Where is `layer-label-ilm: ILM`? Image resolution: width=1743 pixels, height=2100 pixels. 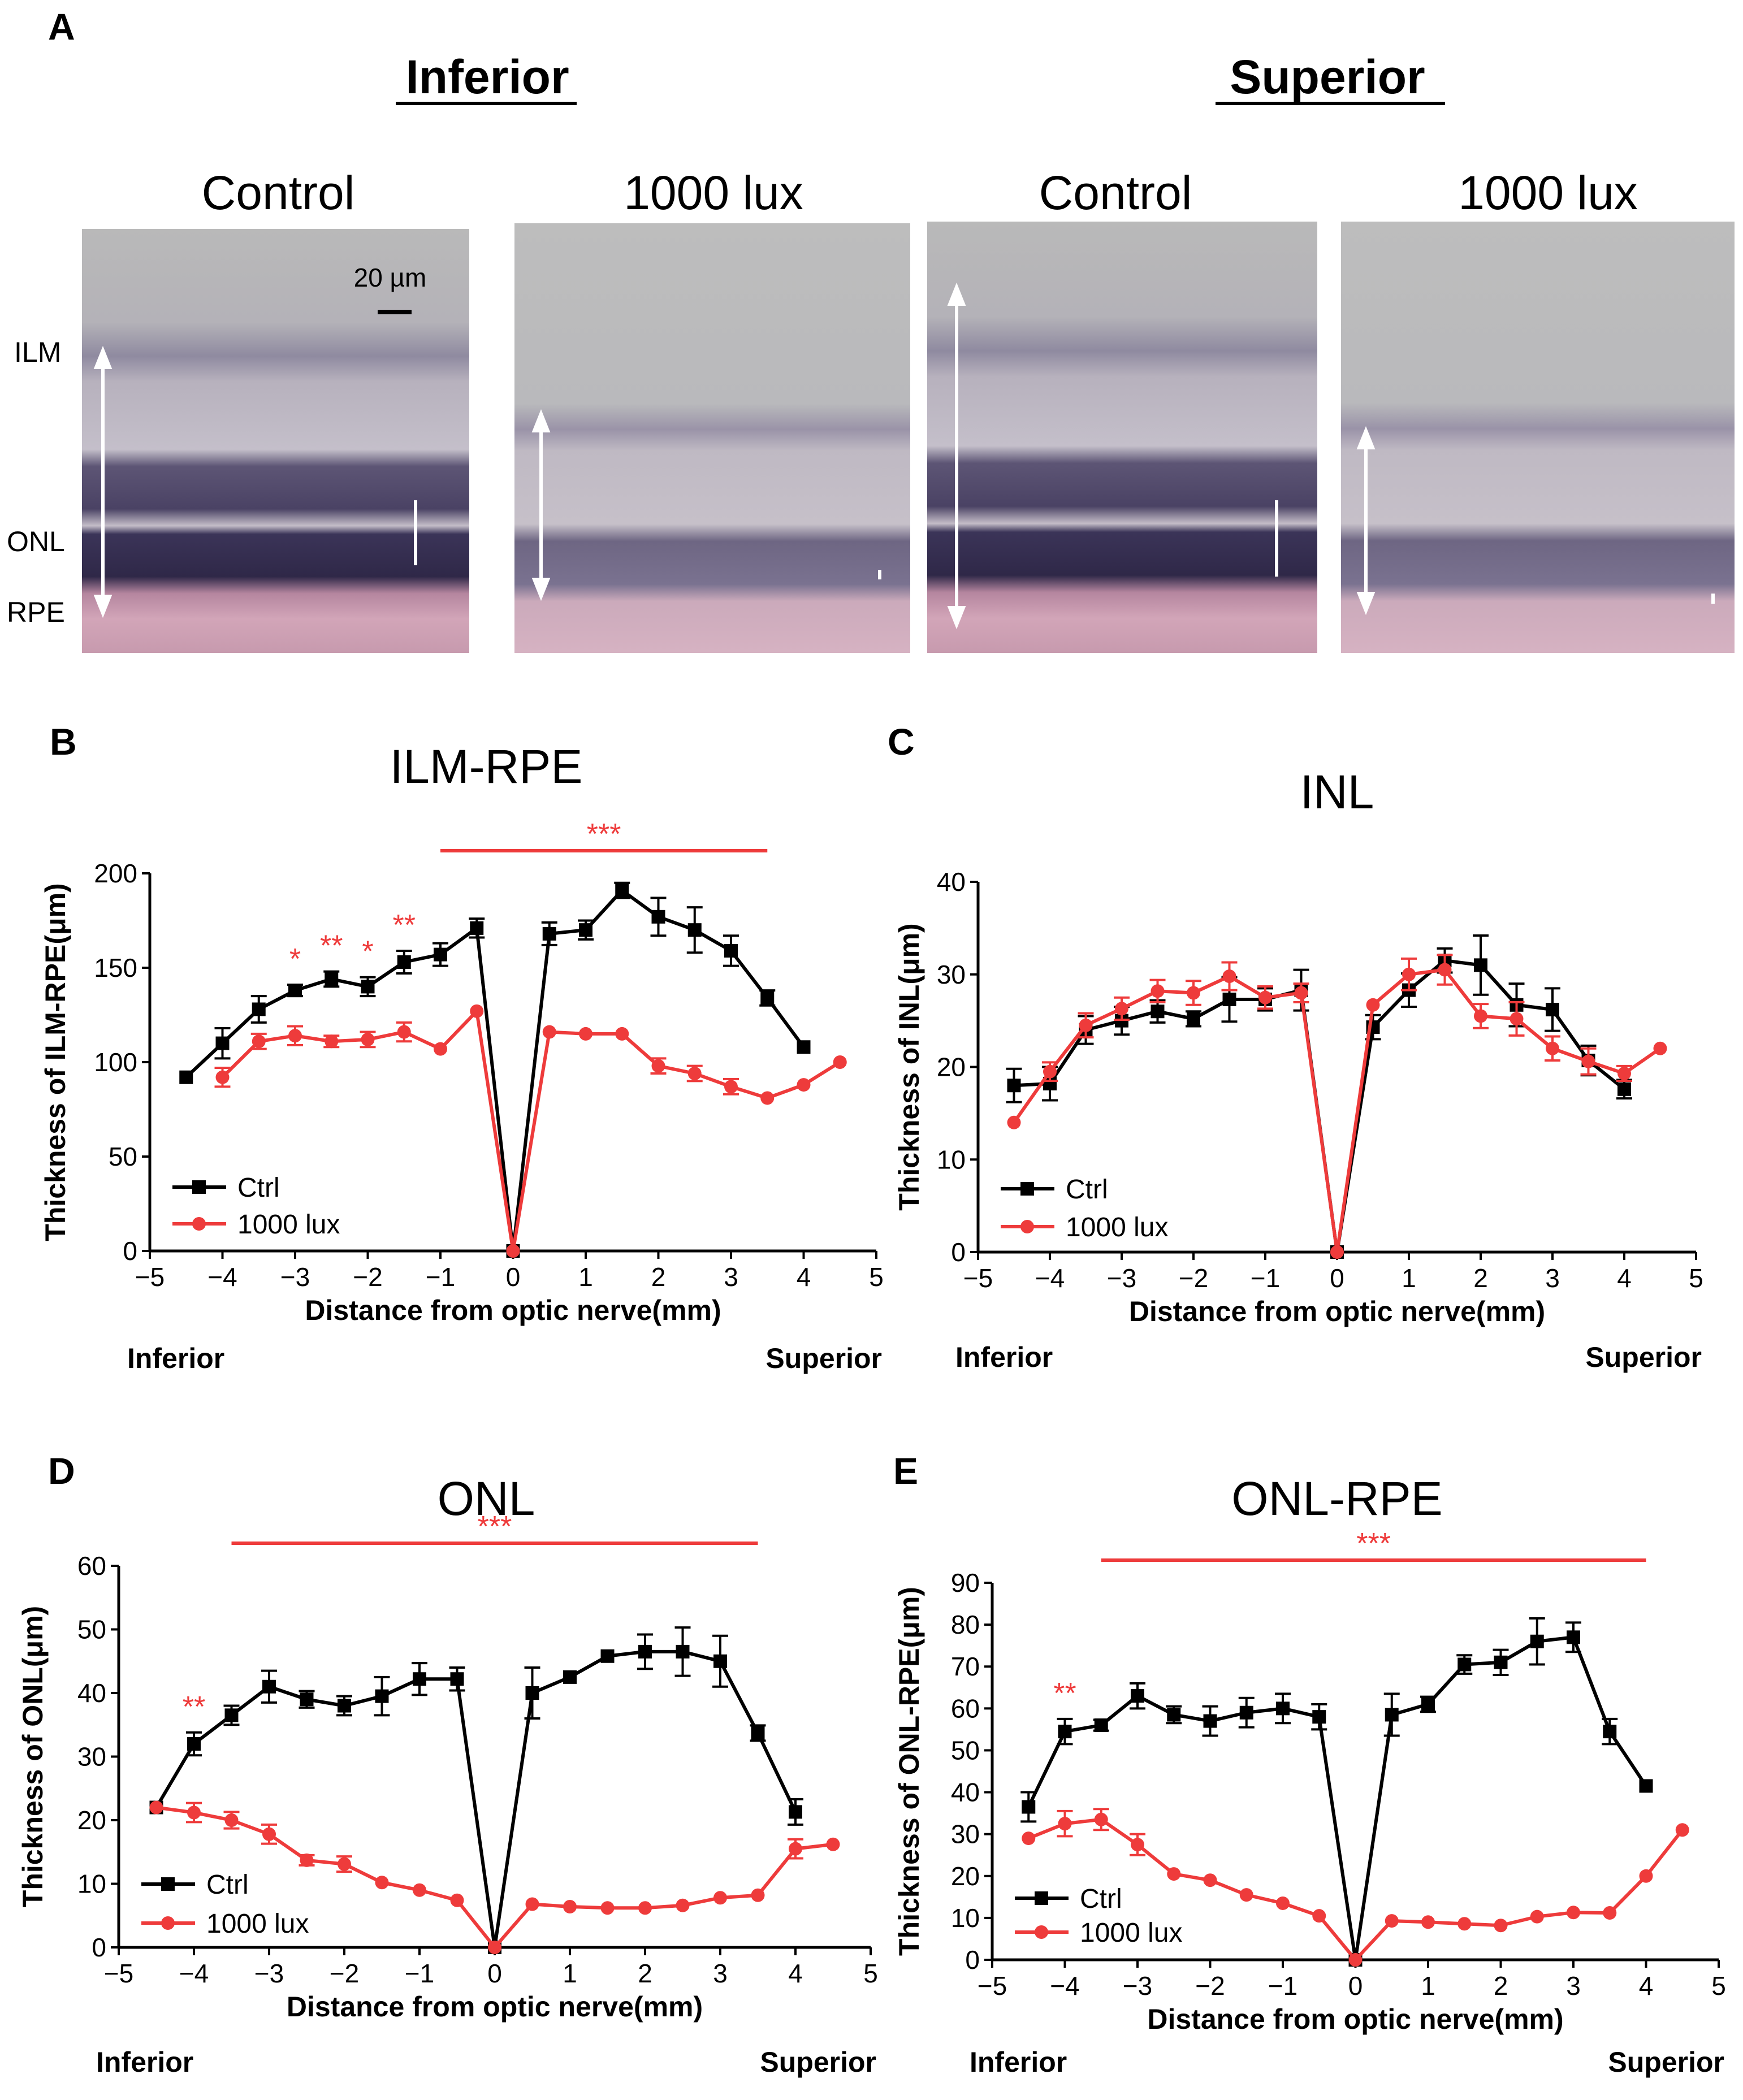 layer-label-ilm: ILM is located at coordinates (38, 352).